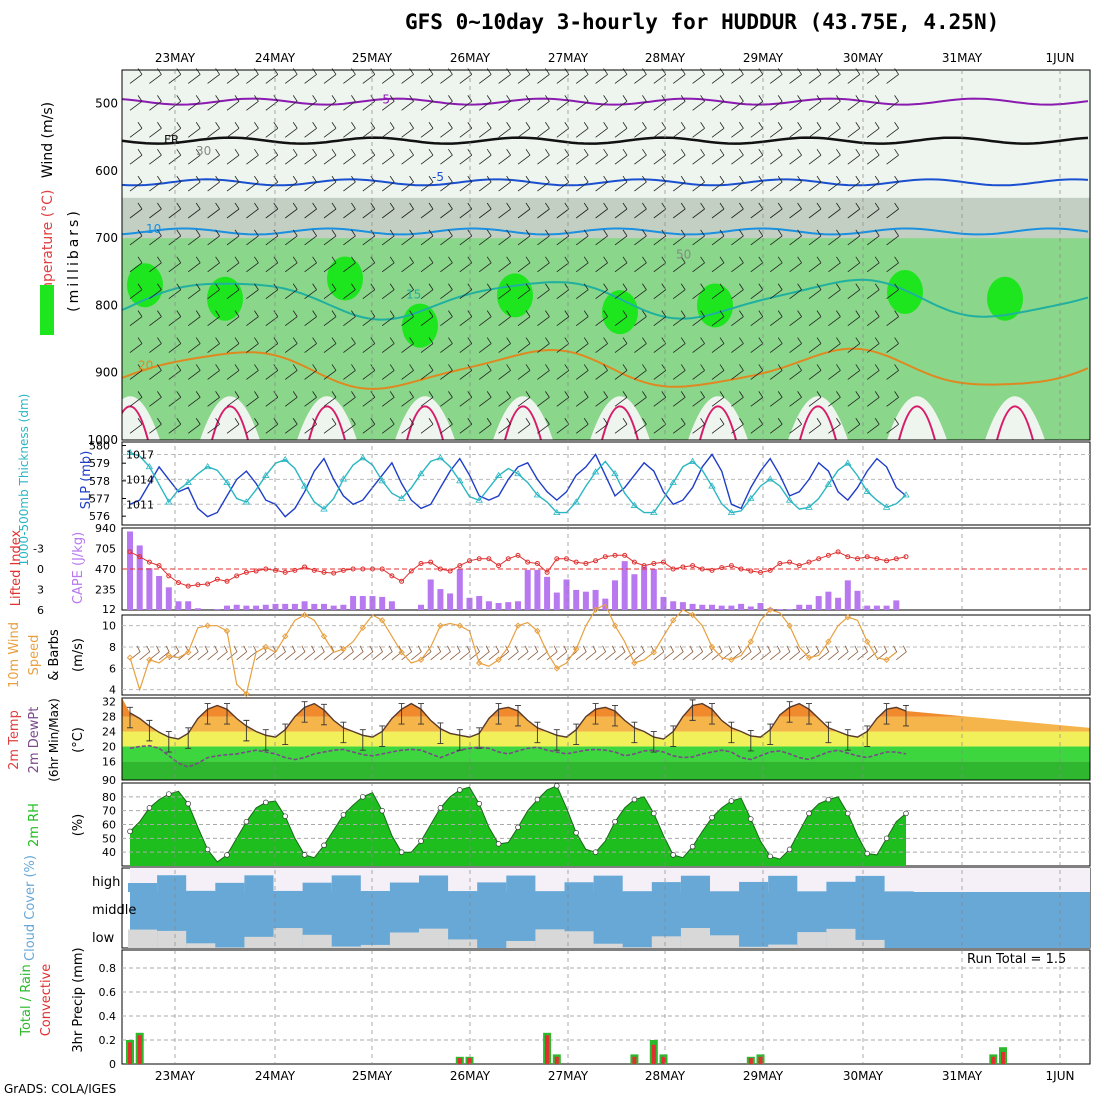 Image resolution: width=1100 pixels, height=1100 pixels. I want to click on thickness-line, so click(518, 482).